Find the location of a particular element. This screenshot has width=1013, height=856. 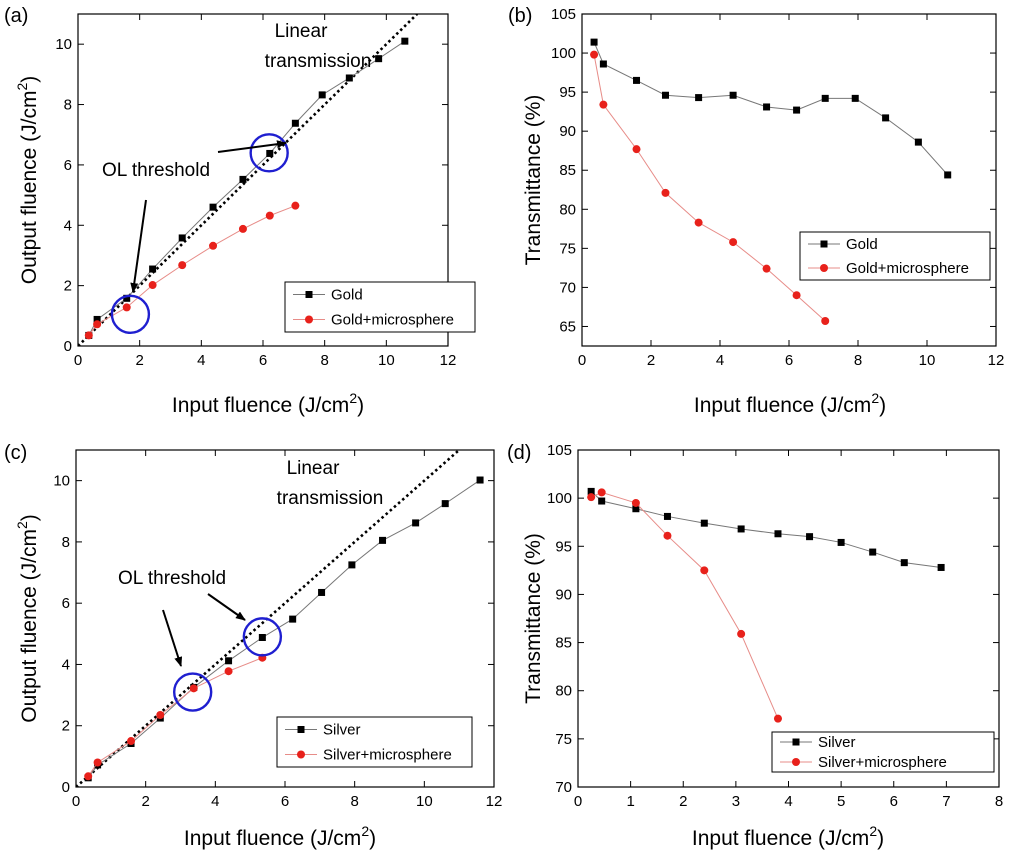

y-tick-label: 0 is located at coordinates (66, 787).